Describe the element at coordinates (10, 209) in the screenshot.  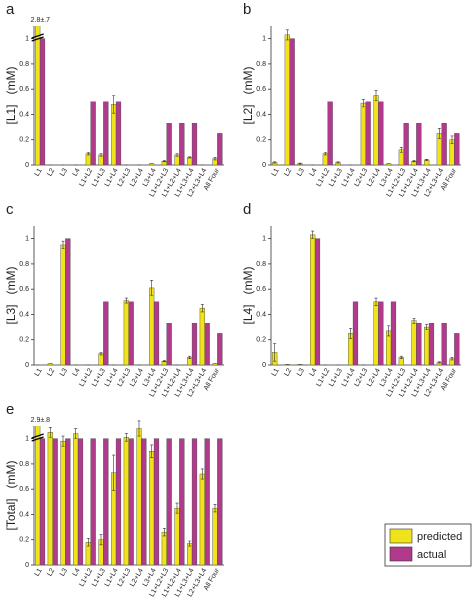
I see `panel-letter: c` at that location.